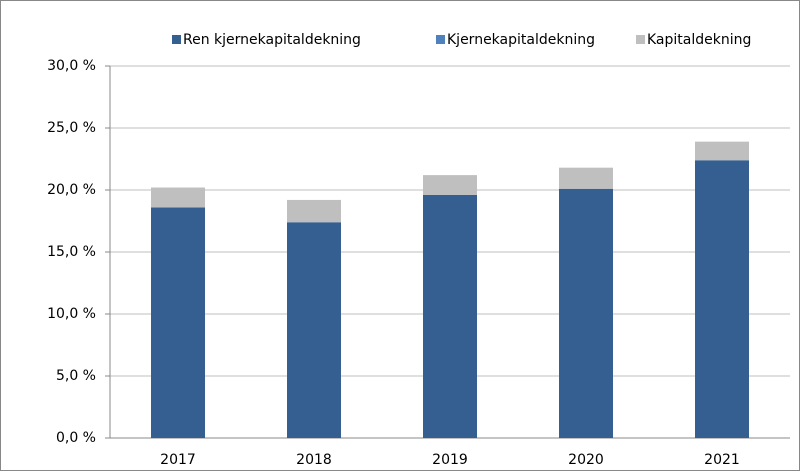  What do you see at coordinates (71, 128) in the screenshot?
I see `y-tick-label: 25,0 %` at bounding box center [71, 128].